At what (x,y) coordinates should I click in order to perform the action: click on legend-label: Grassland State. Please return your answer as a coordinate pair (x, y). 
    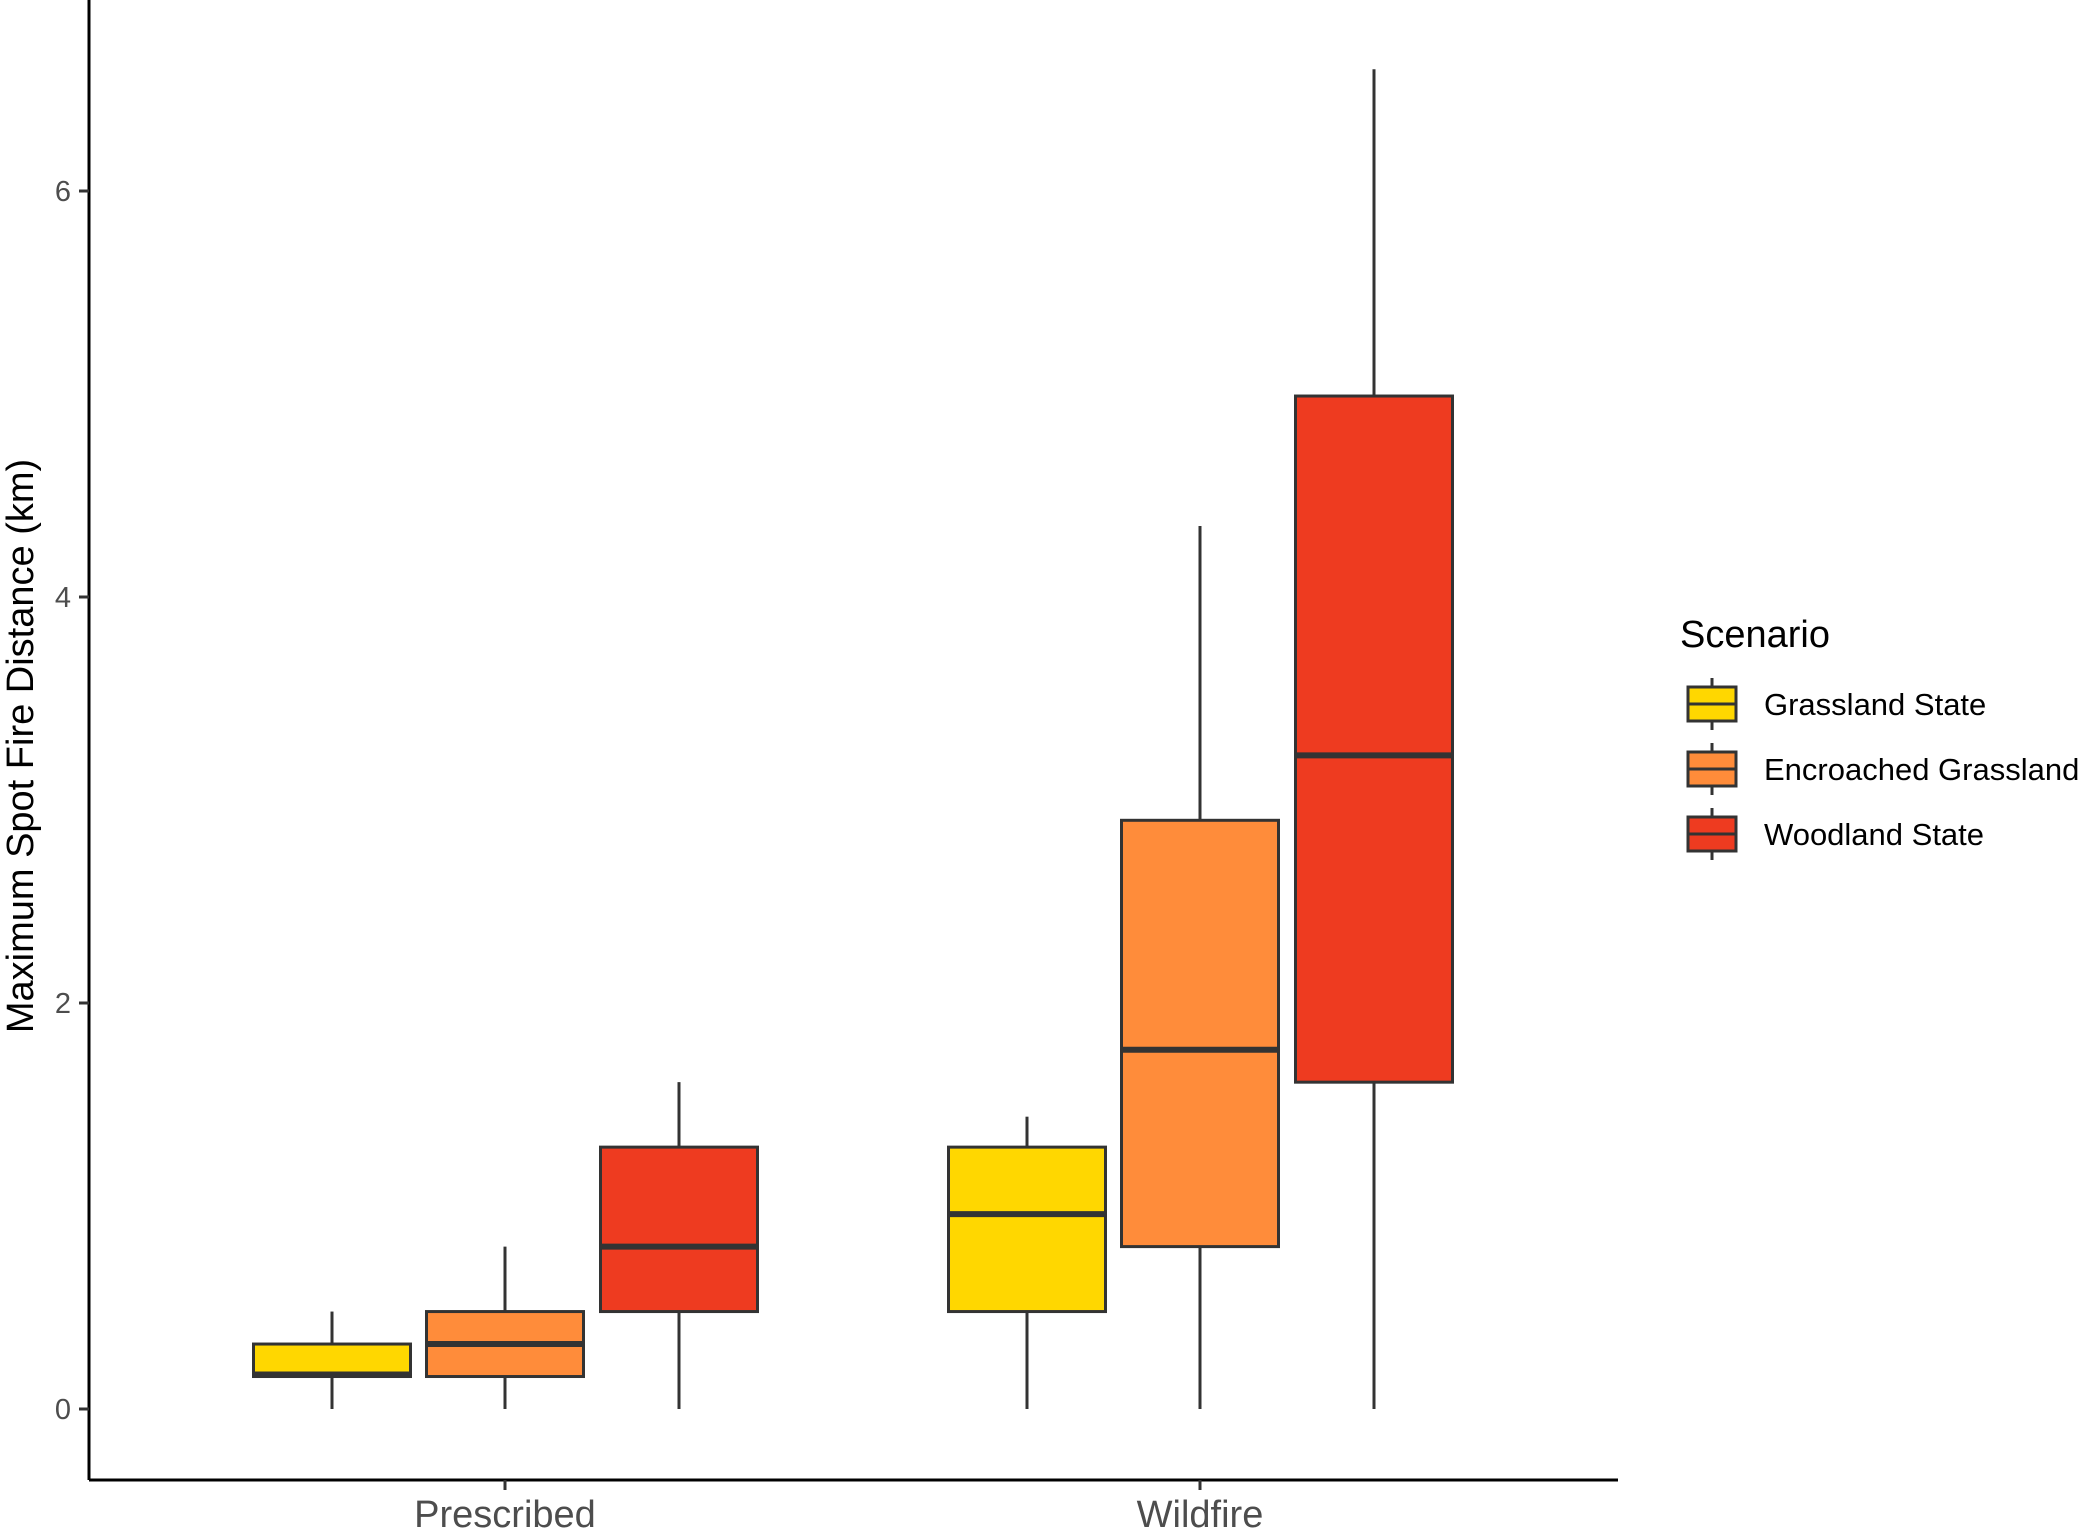
    Looking at the image, I should click on (1875, 704).